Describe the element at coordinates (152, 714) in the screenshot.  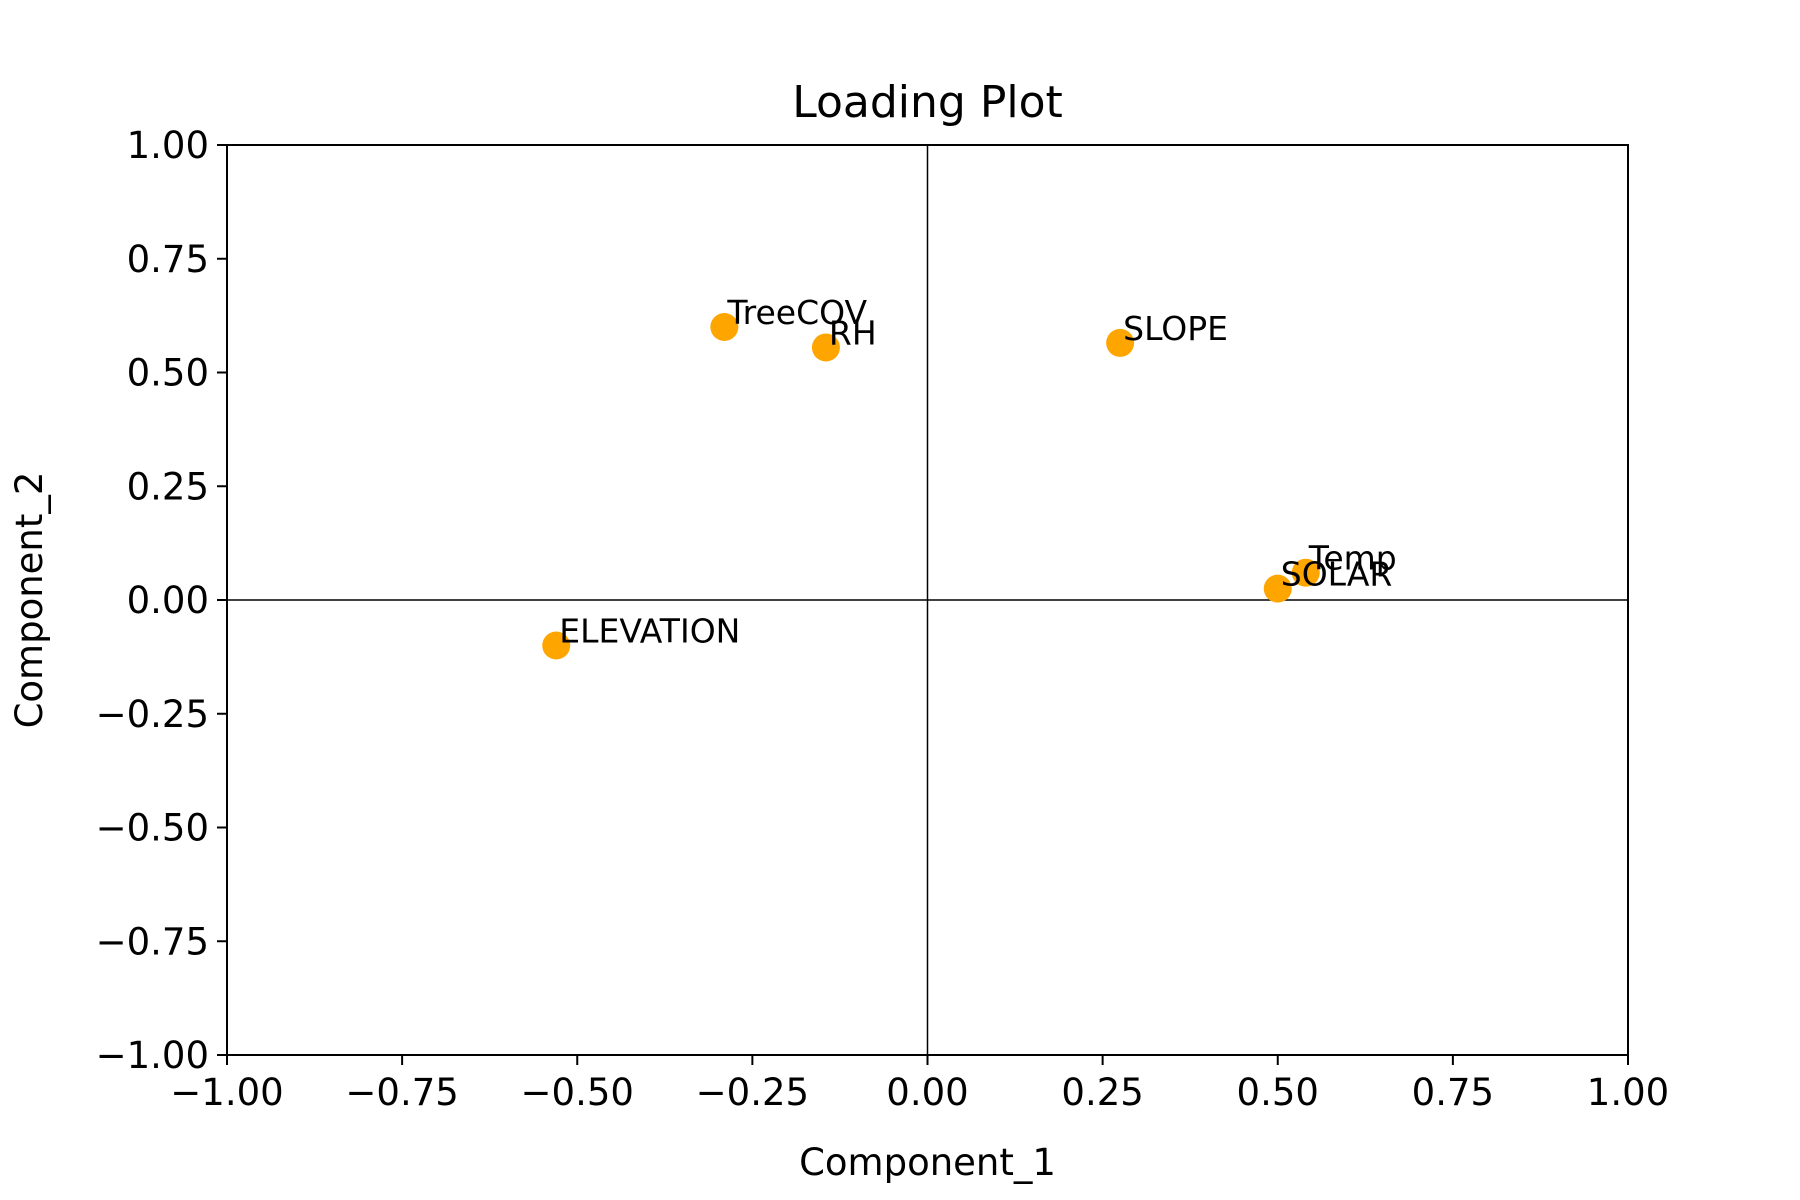
I see `y-tick-label: −0.25` at that location.